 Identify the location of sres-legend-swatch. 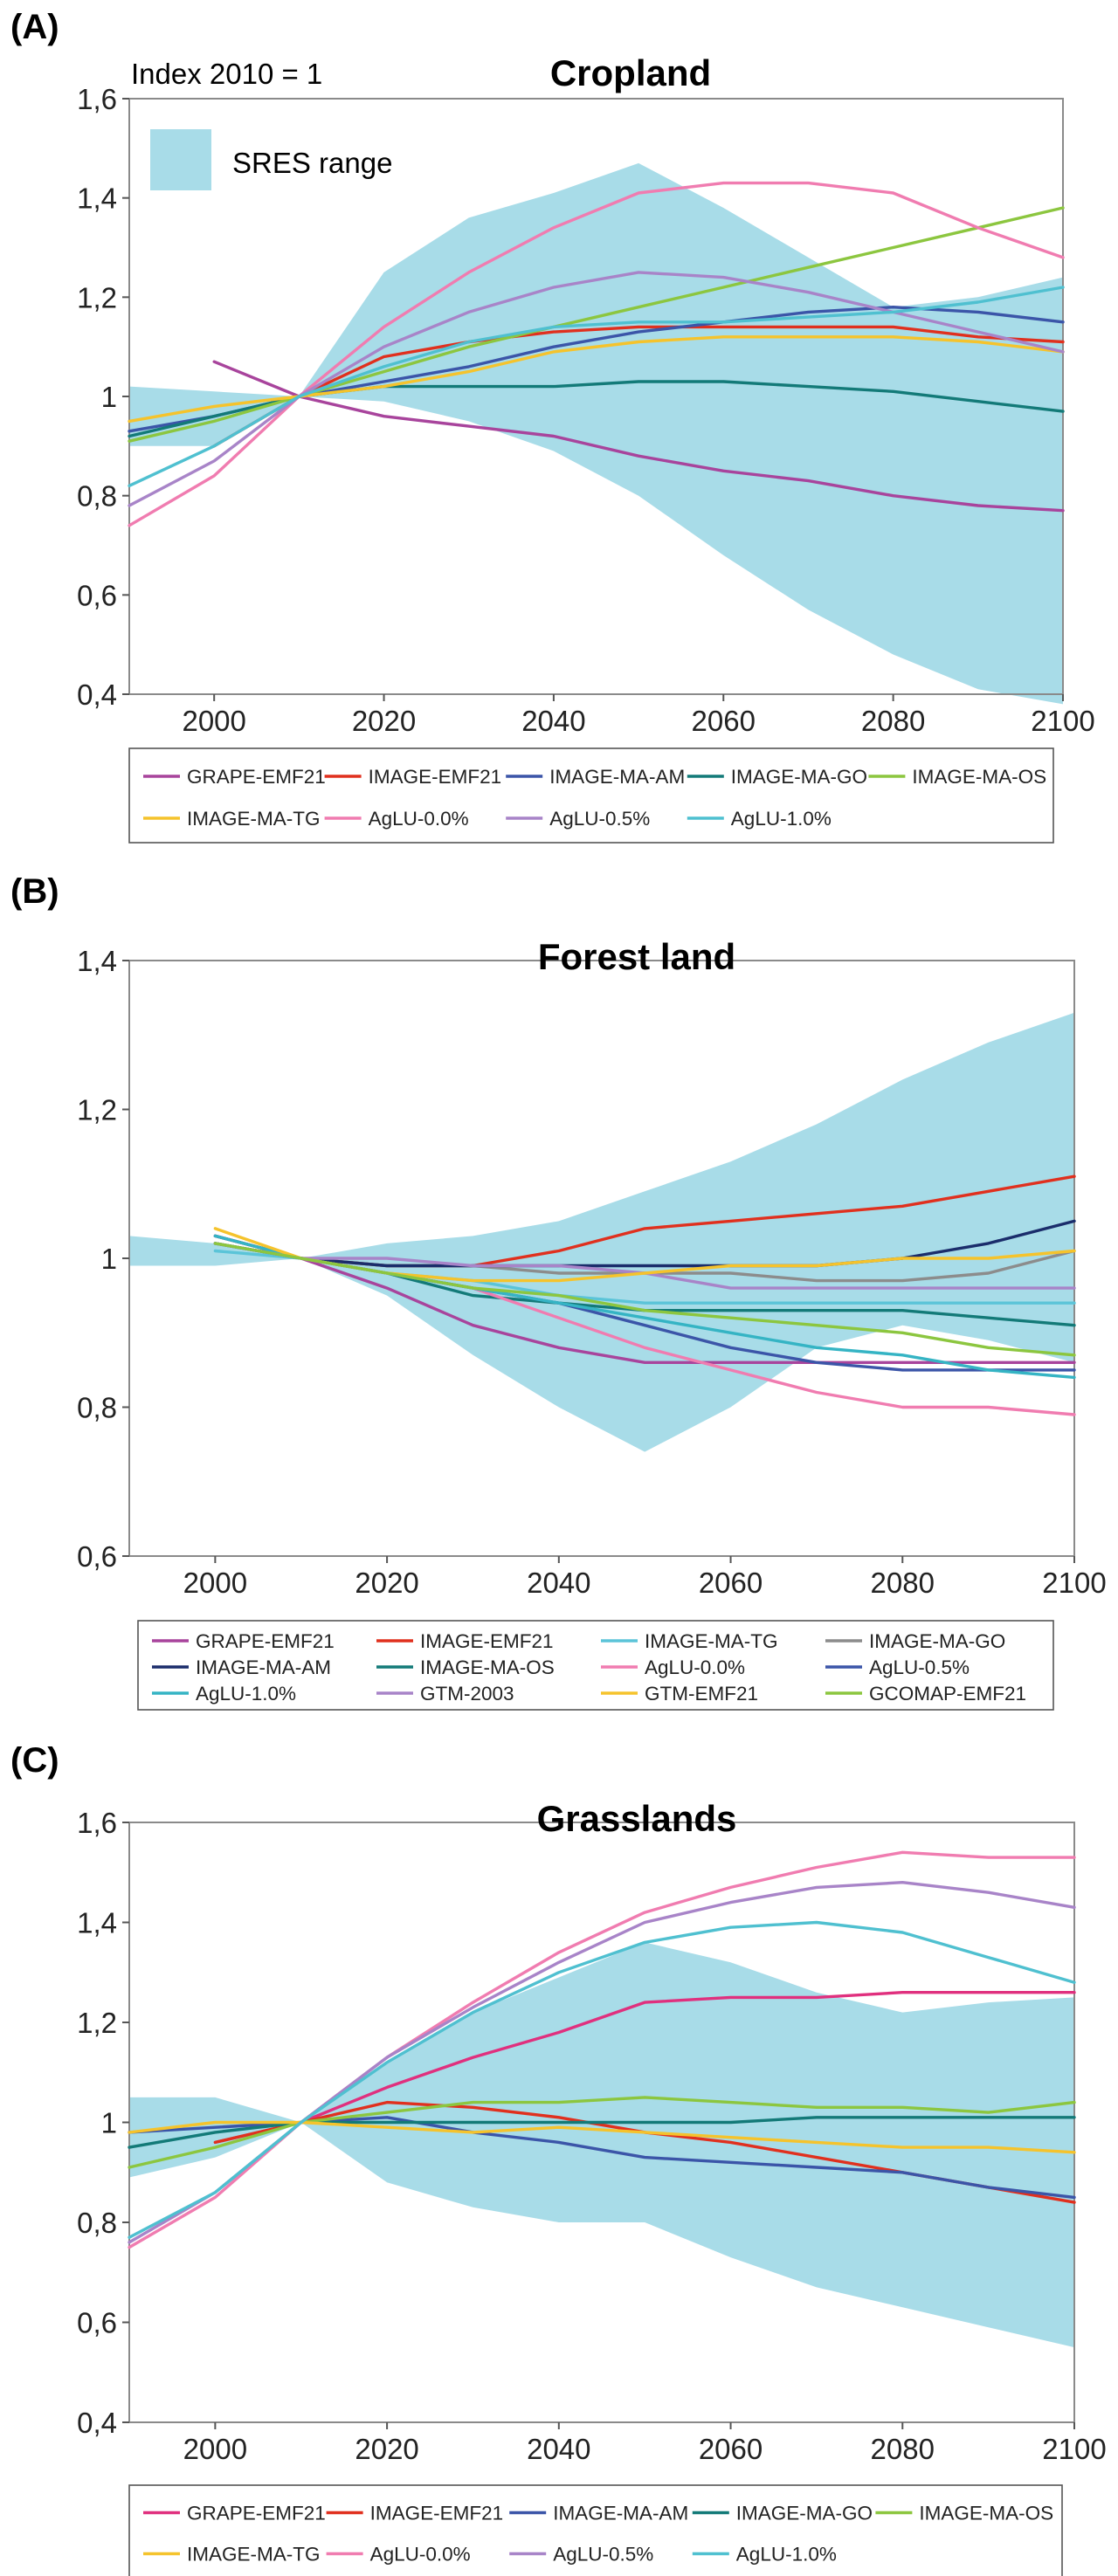
(180, 159).